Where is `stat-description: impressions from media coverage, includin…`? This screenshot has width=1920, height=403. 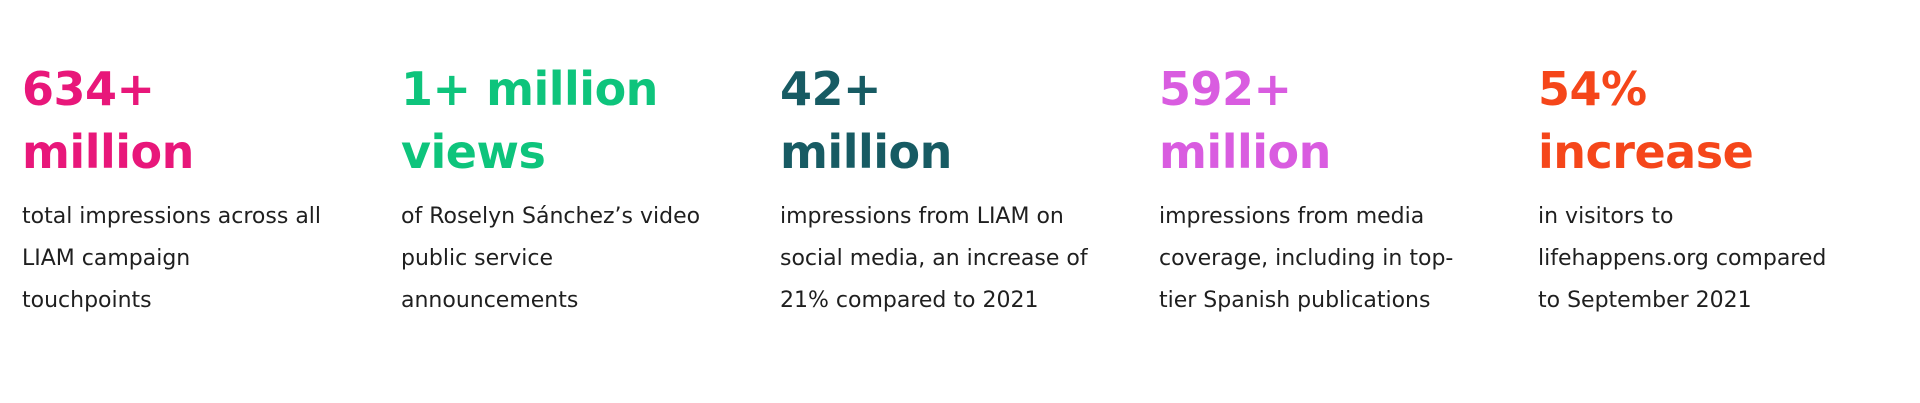 stat-description: impressions from media coverage, includin… is located at coordinates (1339, 259).